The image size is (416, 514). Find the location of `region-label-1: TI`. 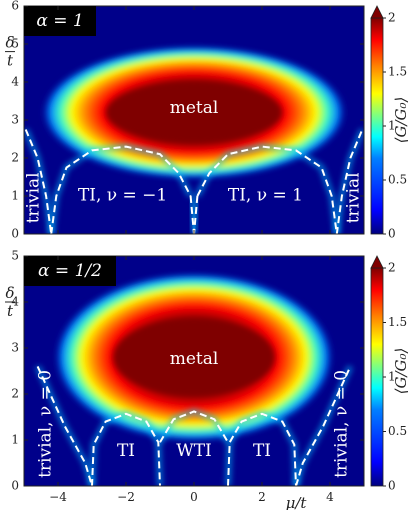

region-label-1: TI is located at coordinates (126, 451).